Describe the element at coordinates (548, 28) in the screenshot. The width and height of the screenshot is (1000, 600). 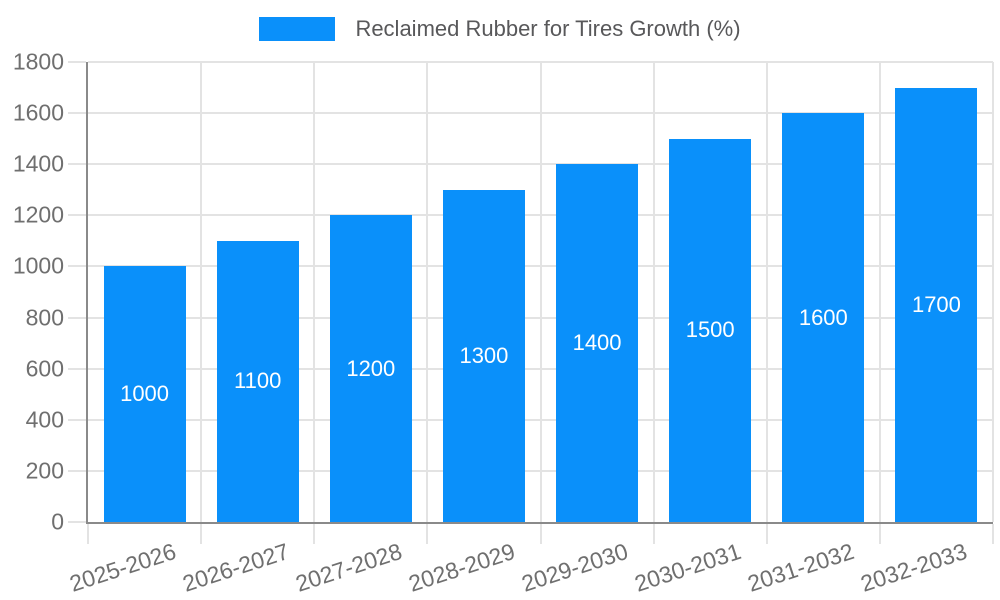
I see `legend-label: Reclaimed Rubber for Tires Growth (%)` at that location.